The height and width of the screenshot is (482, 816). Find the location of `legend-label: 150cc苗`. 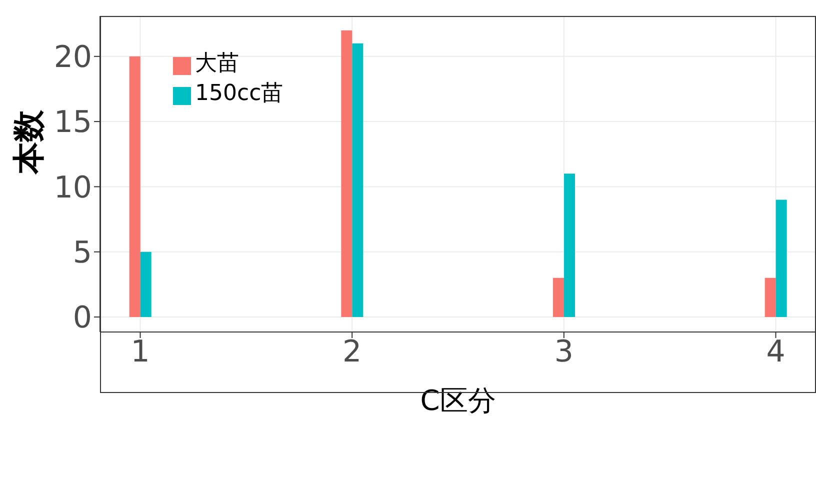

legend-label: 150cc苗 is located at coordinates (239, 93).